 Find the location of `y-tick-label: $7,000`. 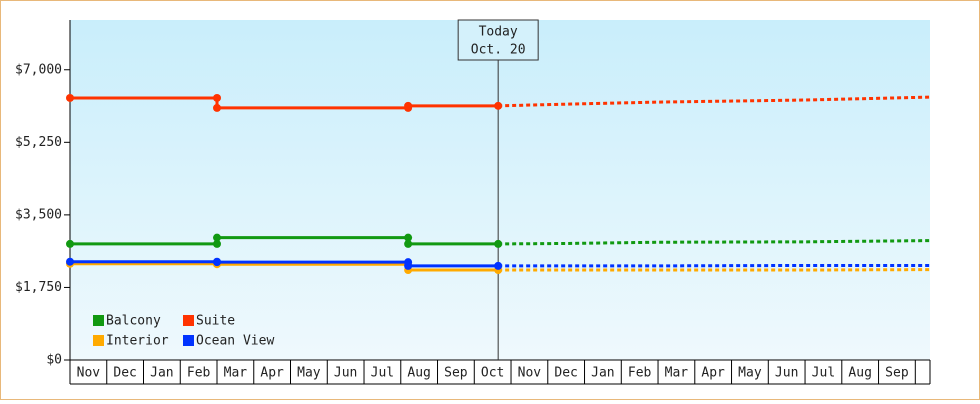

y-tick-label: $7,000 is located at coordinates (38, 69).